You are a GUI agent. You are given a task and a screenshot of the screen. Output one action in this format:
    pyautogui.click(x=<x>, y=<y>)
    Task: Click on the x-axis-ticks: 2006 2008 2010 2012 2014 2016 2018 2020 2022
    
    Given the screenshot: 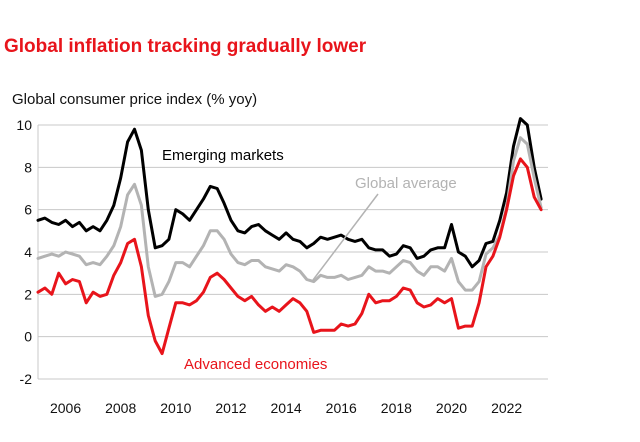 What is the action you would take?
    pyautogui.click(x=286, y=408)
    